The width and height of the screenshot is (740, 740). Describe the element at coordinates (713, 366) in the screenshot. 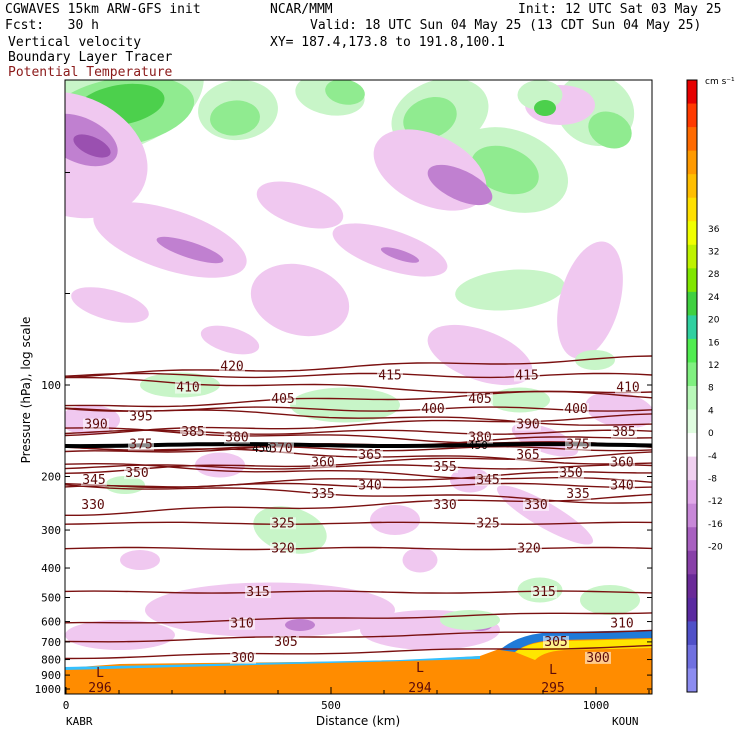

I see `colorbar-label: 12` at that location.